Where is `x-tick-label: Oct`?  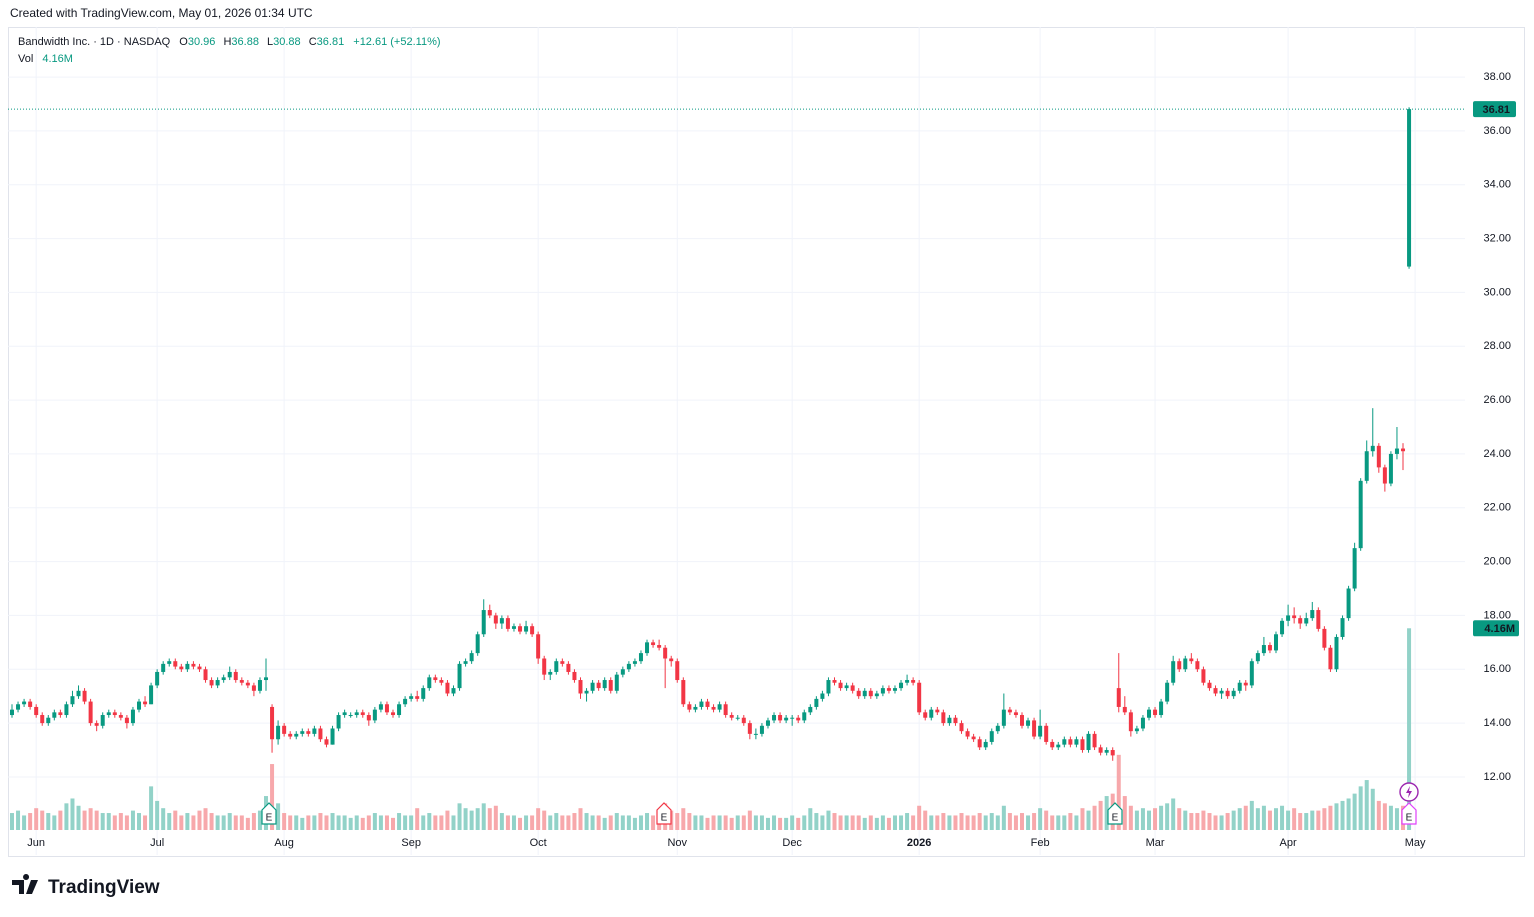 x-tick-label: Oct is located at coordinates (538, 843).